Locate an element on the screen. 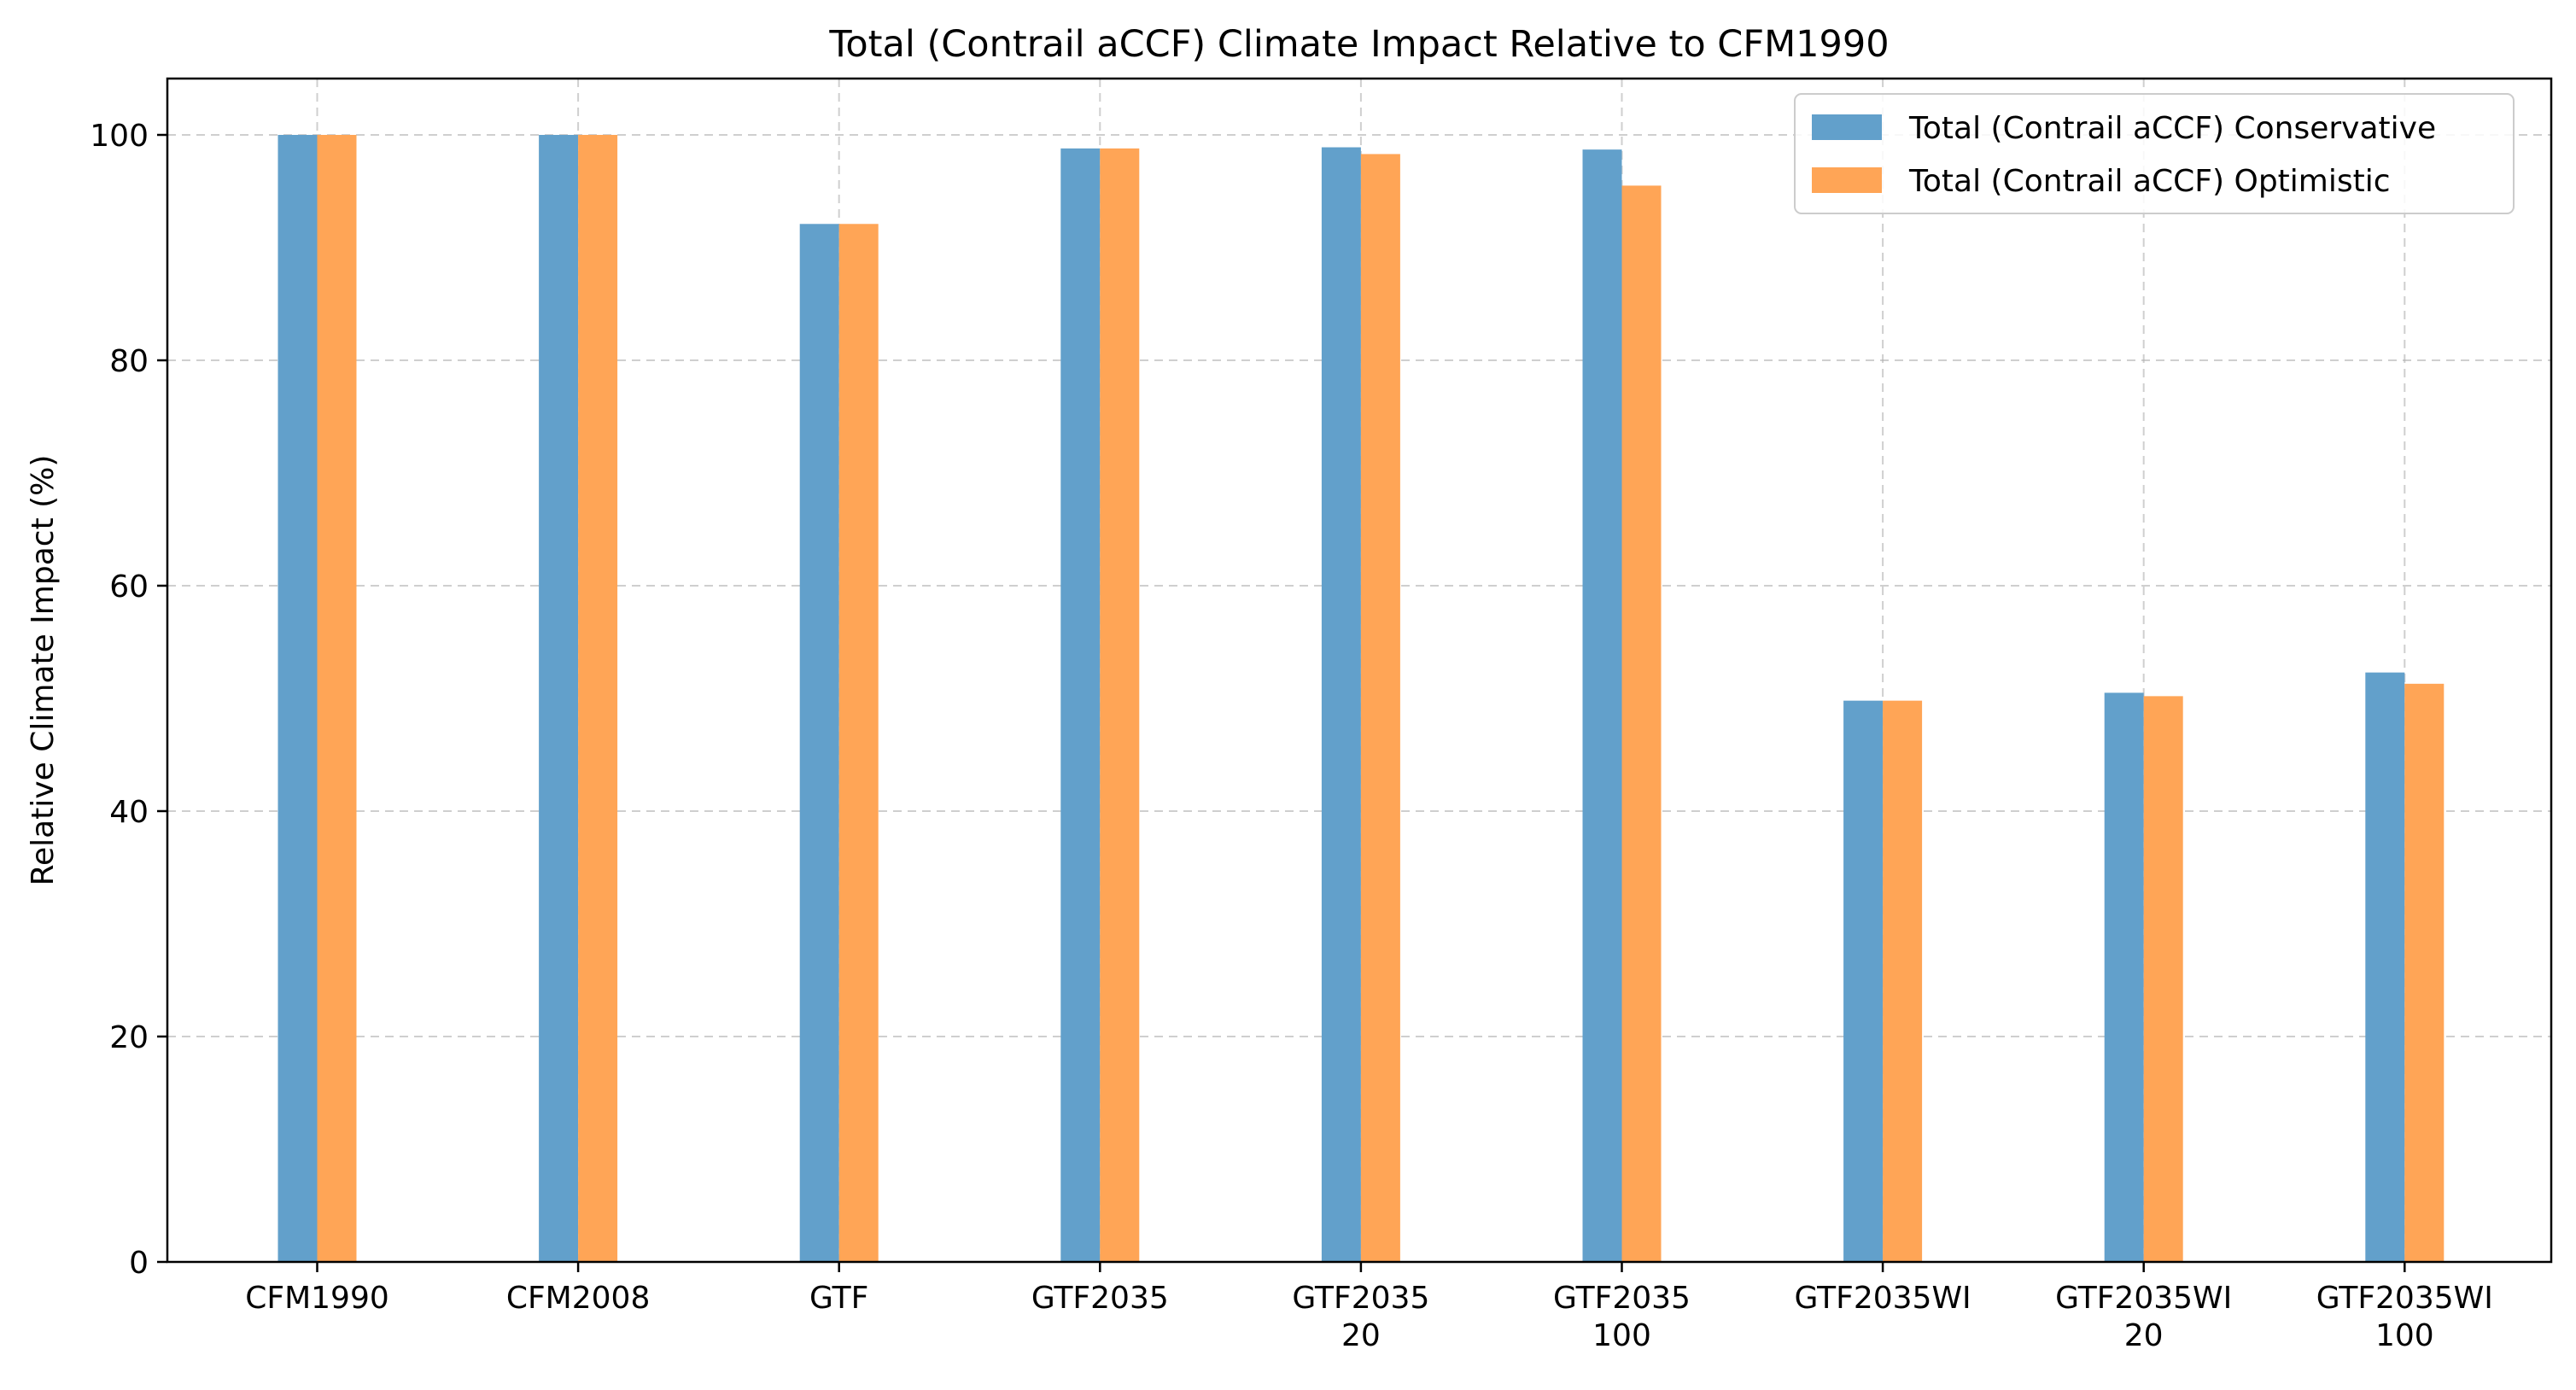  y-tick-label: 80 is located at coordinates (129, 361).